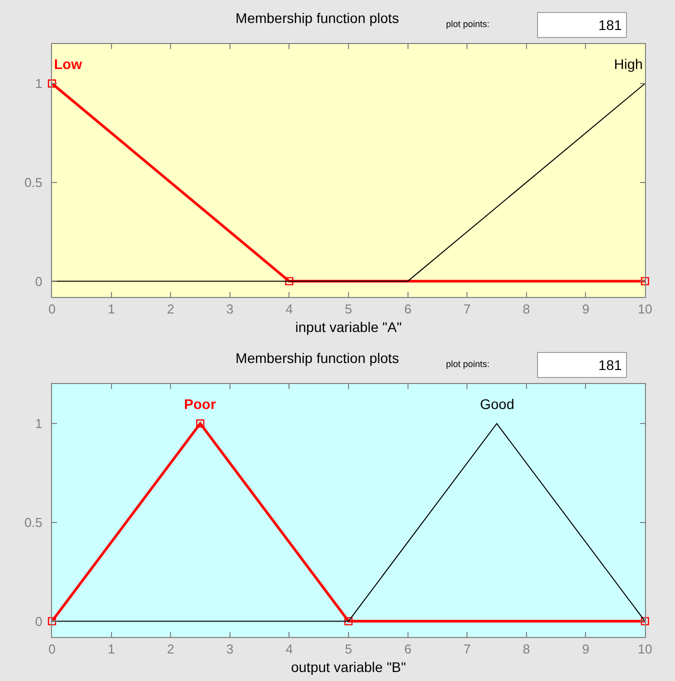 This screenshot has width=675, height=681. I want to click on series-label: High, so click(628, 64).